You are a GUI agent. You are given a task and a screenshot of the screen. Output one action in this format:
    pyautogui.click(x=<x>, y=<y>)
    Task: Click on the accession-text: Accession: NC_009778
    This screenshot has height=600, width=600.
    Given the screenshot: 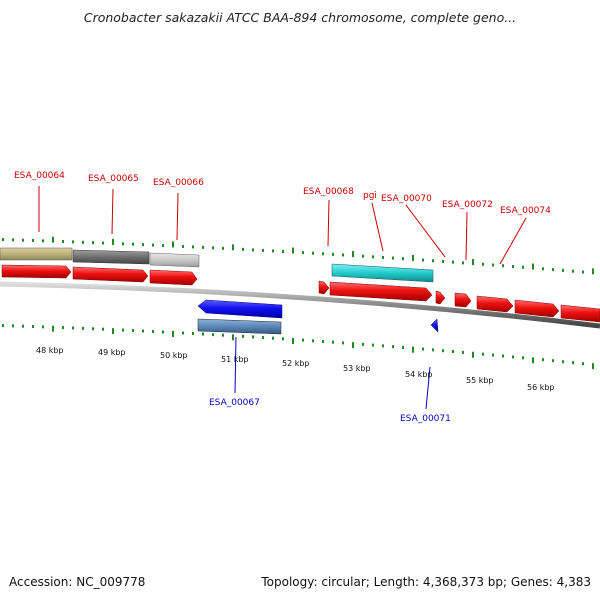 What is the action you would take?
    pyautogui.click(x=77, y=582)
    